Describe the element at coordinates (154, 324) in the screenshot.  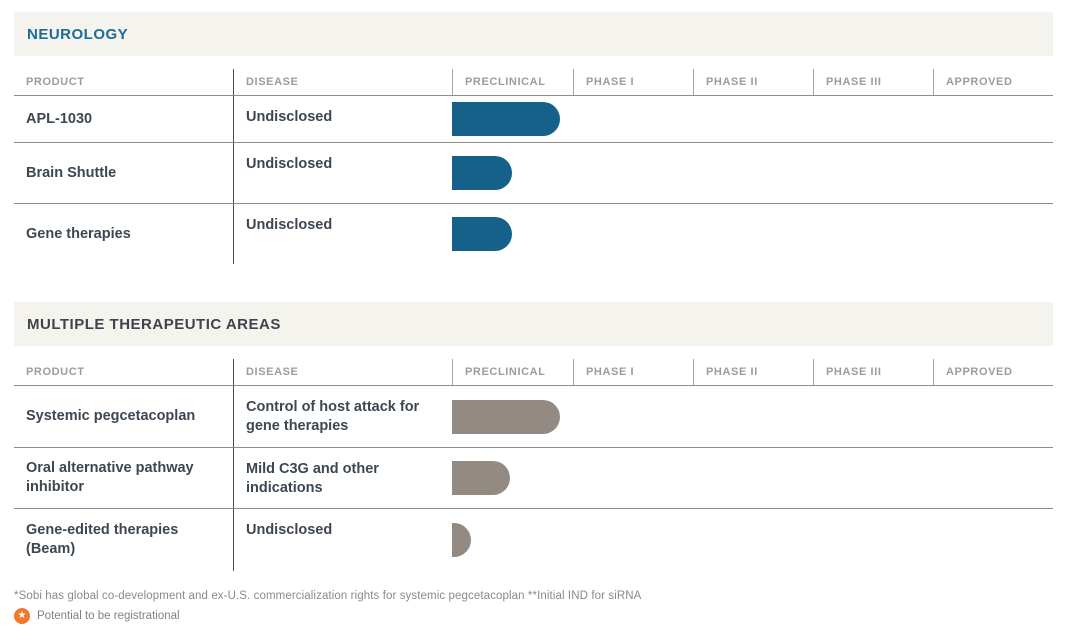
I see `section-title: MULTIPLE THERAPEUTIC AREAS` at that location.